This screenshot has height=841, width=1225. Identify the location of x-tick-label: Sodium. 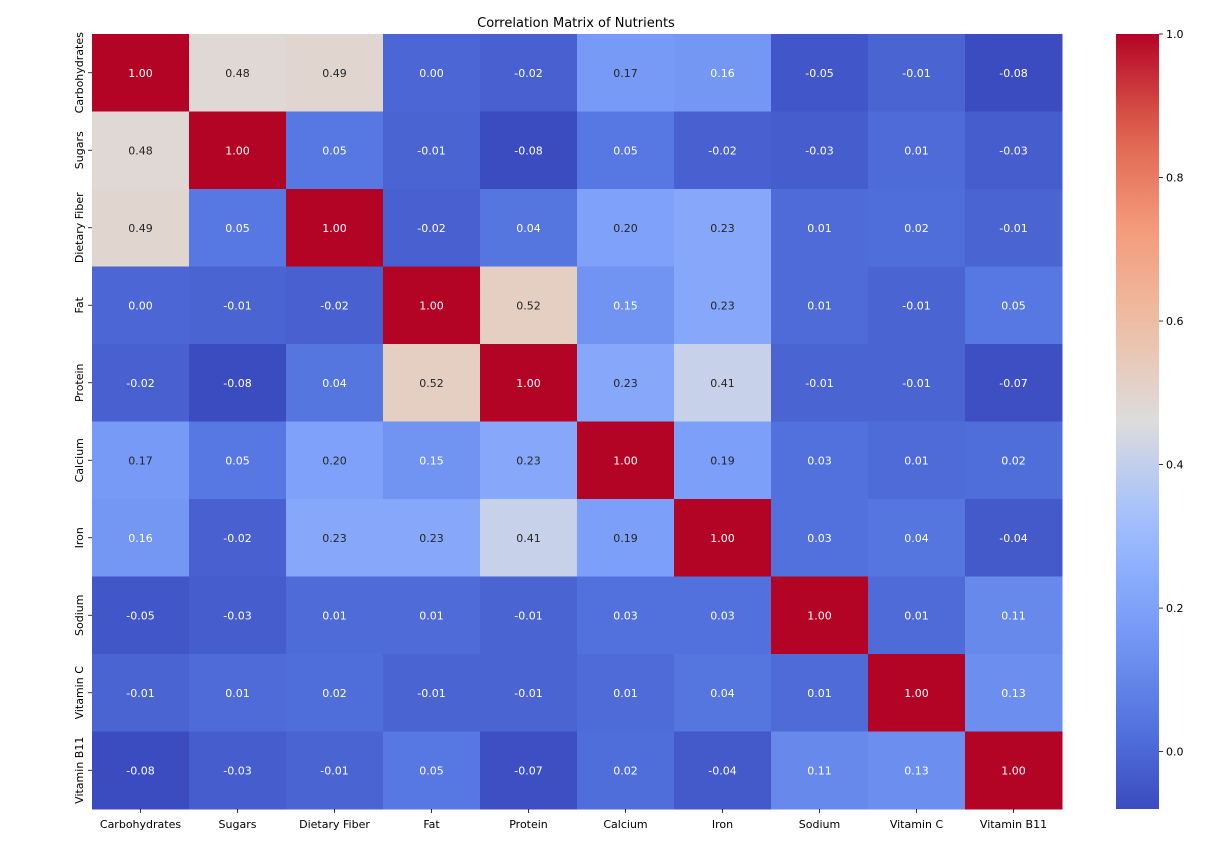
(819, 824).